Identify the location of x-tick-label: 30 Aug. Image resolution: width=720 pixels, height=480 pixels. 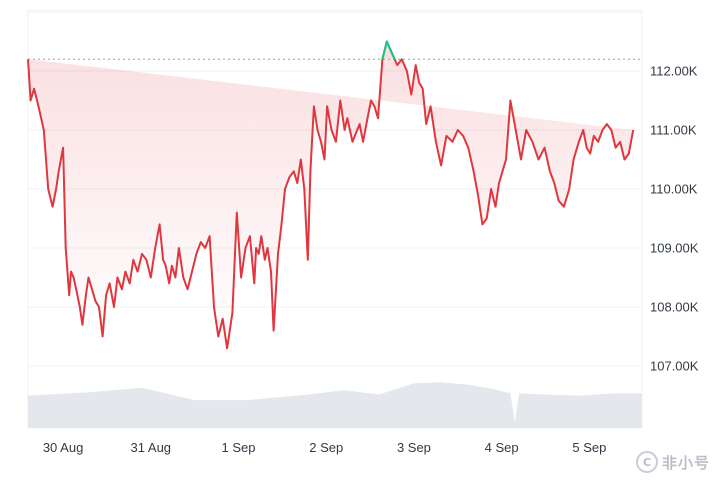
(63, 447).